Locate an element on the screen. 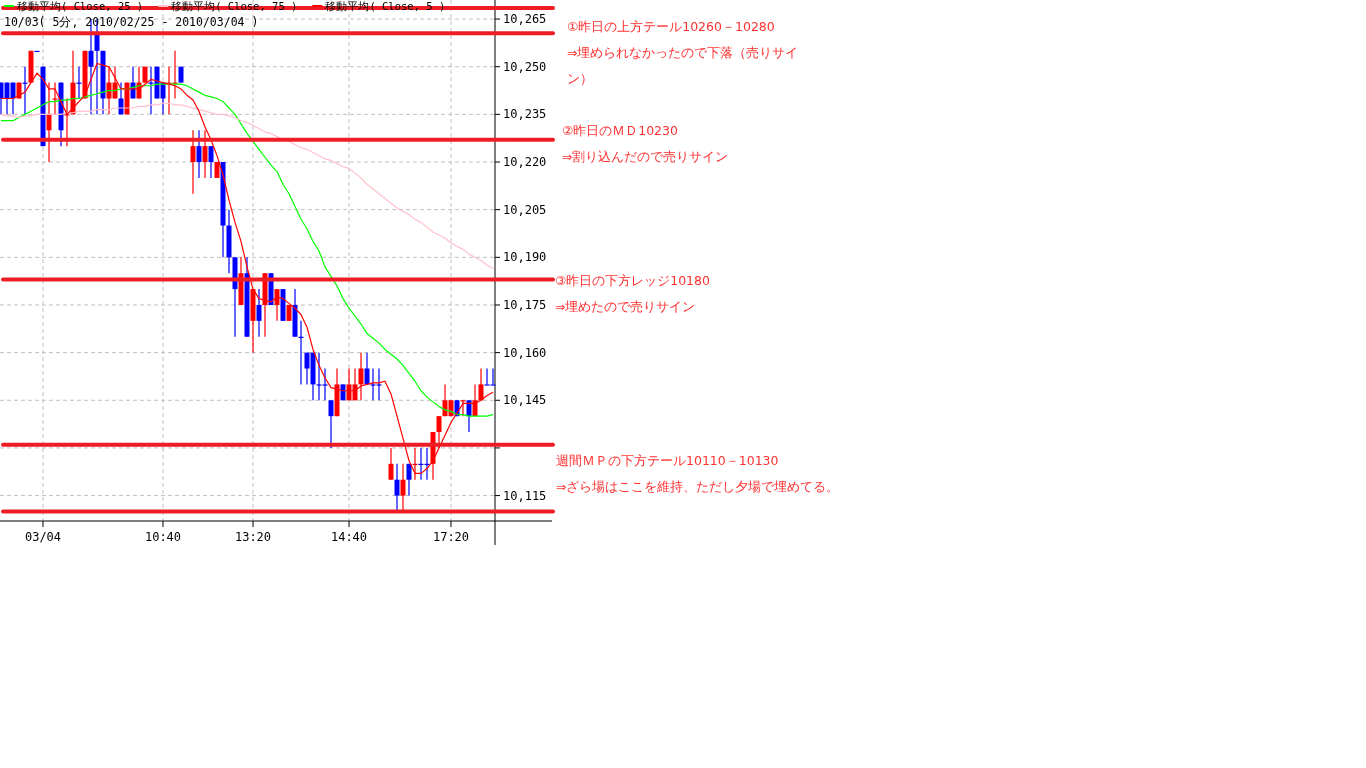  x-tick-label: 13:20 is located at coordinates (253, 537).